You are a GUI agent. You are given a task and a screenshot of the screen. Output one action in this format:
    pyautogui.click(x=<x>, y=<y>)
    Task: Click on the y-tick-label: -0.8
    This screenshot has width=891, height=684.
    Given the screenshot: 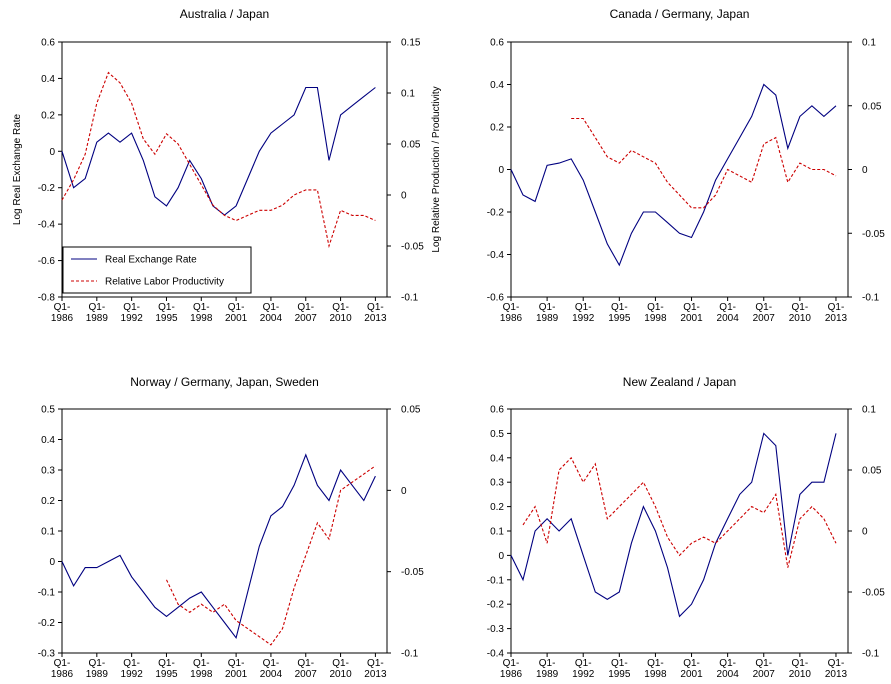 What is the action you would take?
    pyautogui.click(x=47, y=298)
    